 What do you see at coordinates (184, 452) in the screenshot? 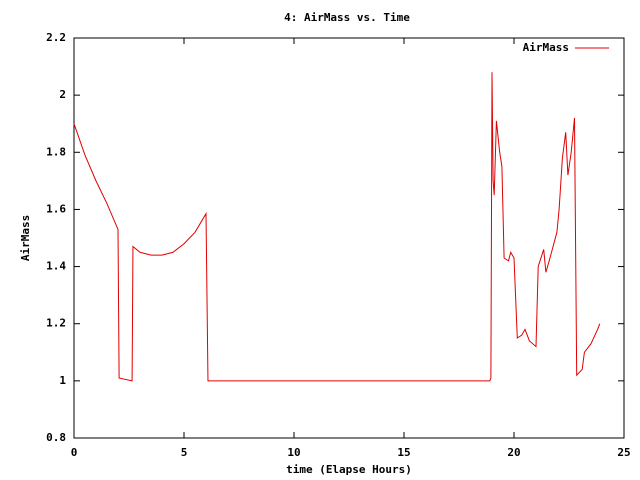
I see `x-tick-label: 5` at bounding box center [184, 452].